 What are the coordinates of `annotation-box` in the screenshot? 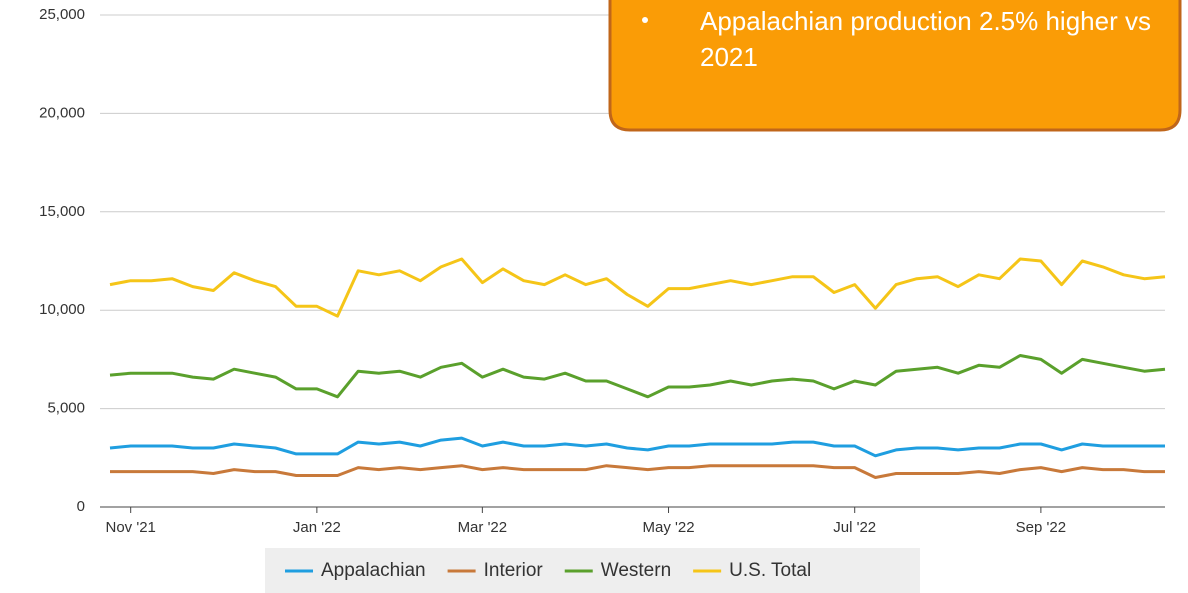 It's located at (895, 66).